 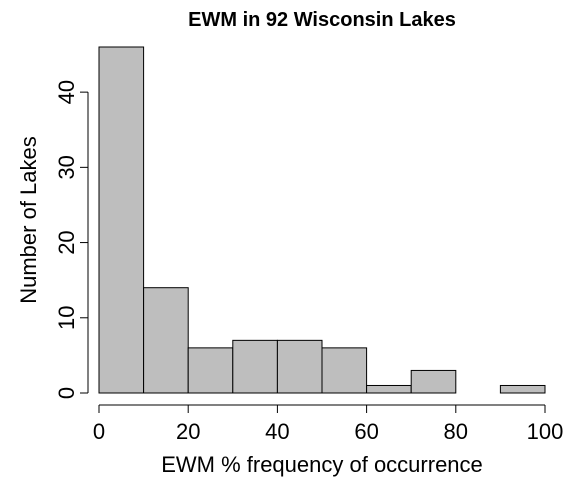 I want to click on y-tick-label: 40, so click(x=66, y=92).